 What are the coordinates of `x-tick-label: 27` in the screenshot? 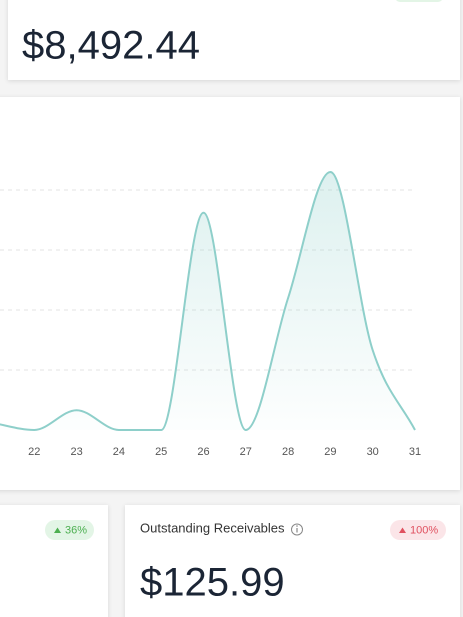 It's located at (246, 452).